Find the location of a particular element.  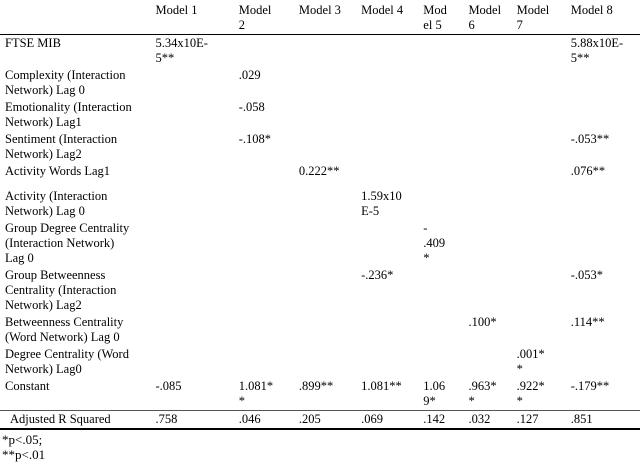

cell-row10-model6: .963* * is located at coordinates (482, 393).